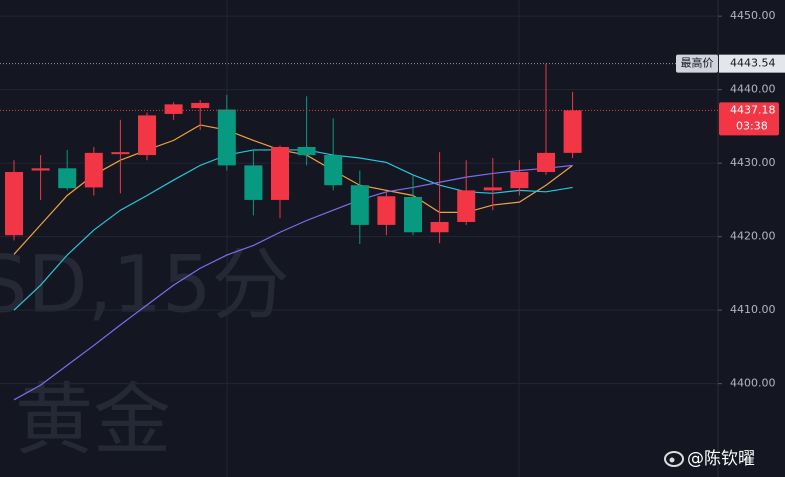 The width and height of the screenshot is (785, 477). What do you see at coordinates (753, 162) in the screenshot?
I see `y-tick-label: 4430.00` at bounding box center [753, 162].